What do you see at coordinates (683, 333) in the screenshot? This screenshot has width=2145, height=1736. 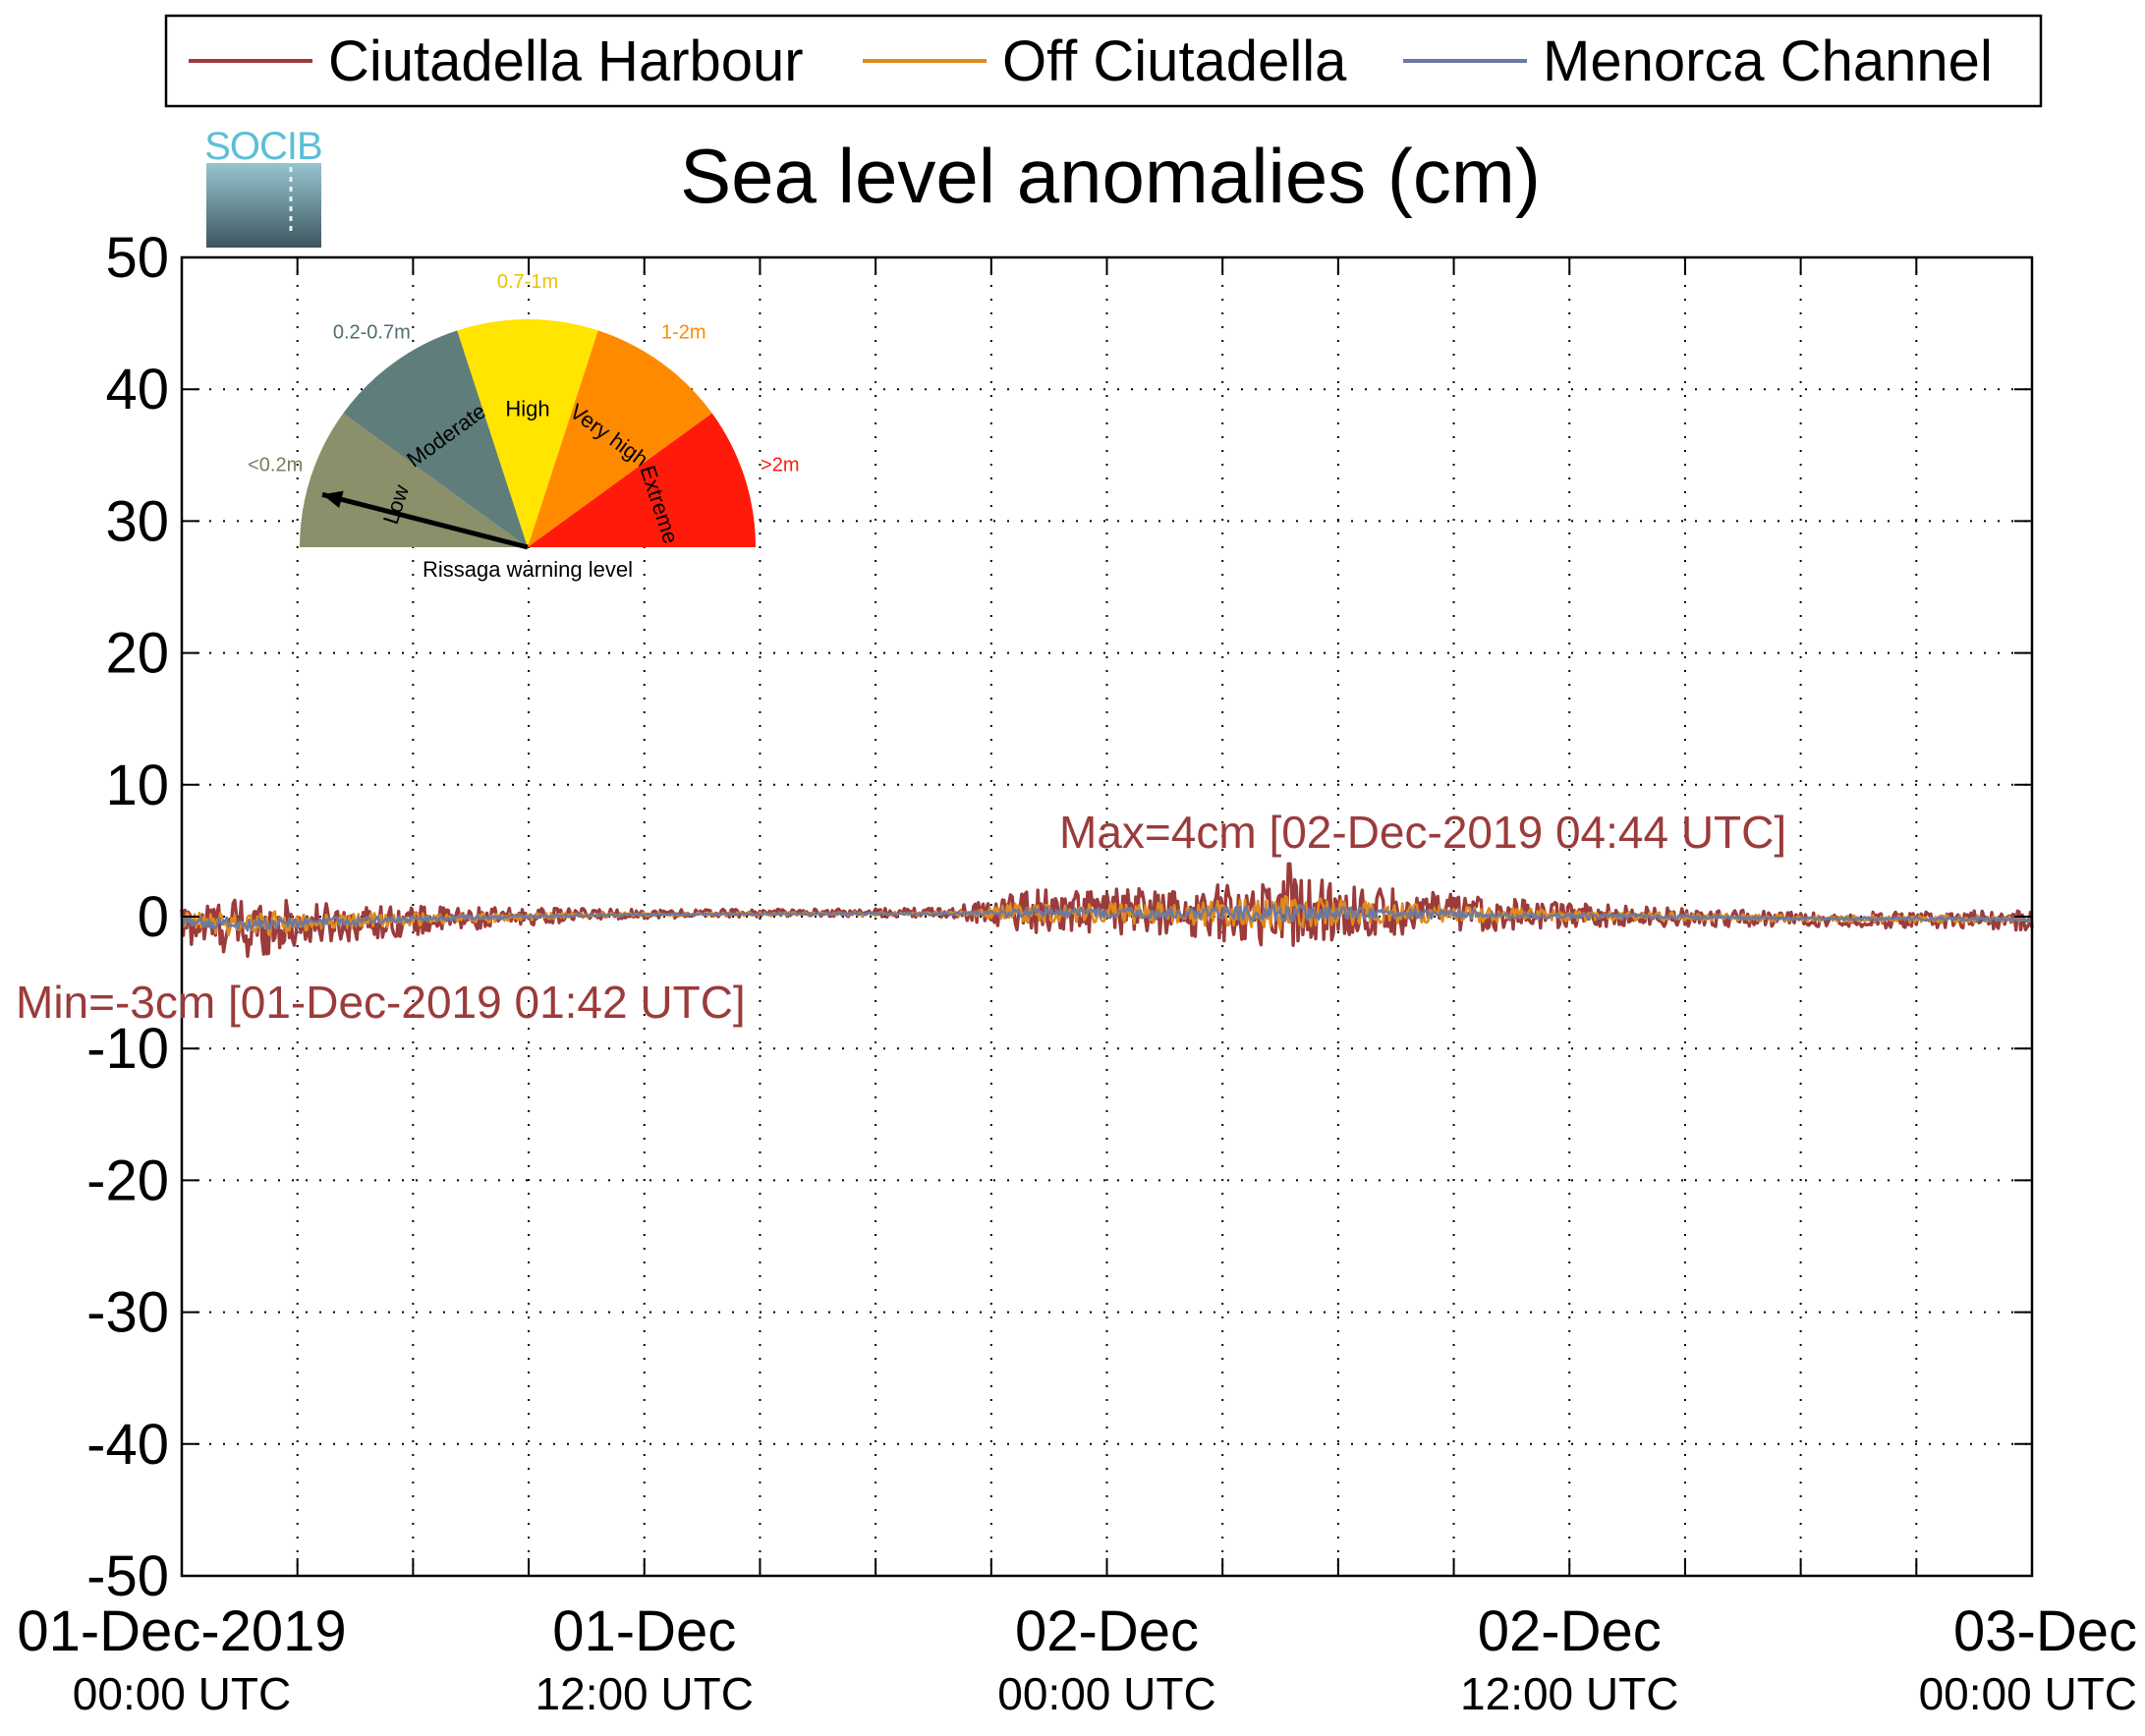 I see `gauge-range-label: 1-2m` at bounding box center [683, 333].